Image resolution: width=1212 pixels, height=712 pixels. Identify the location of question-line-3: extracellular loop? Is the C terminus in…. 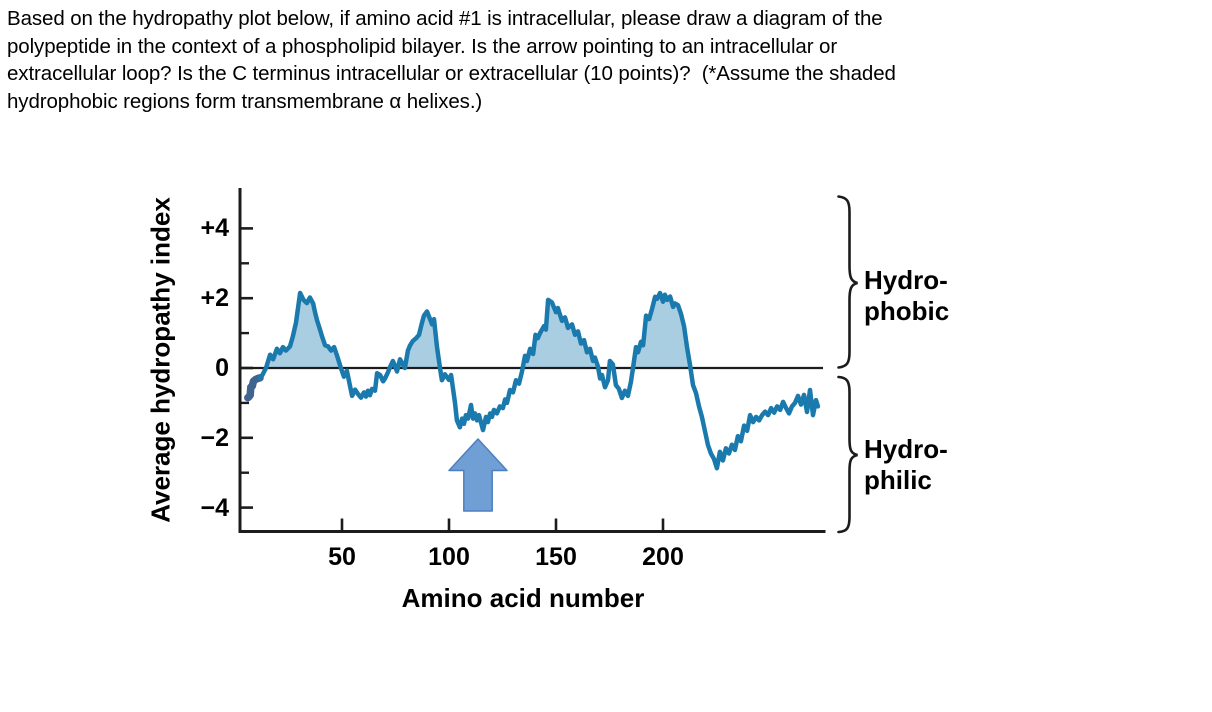
(451, 73).